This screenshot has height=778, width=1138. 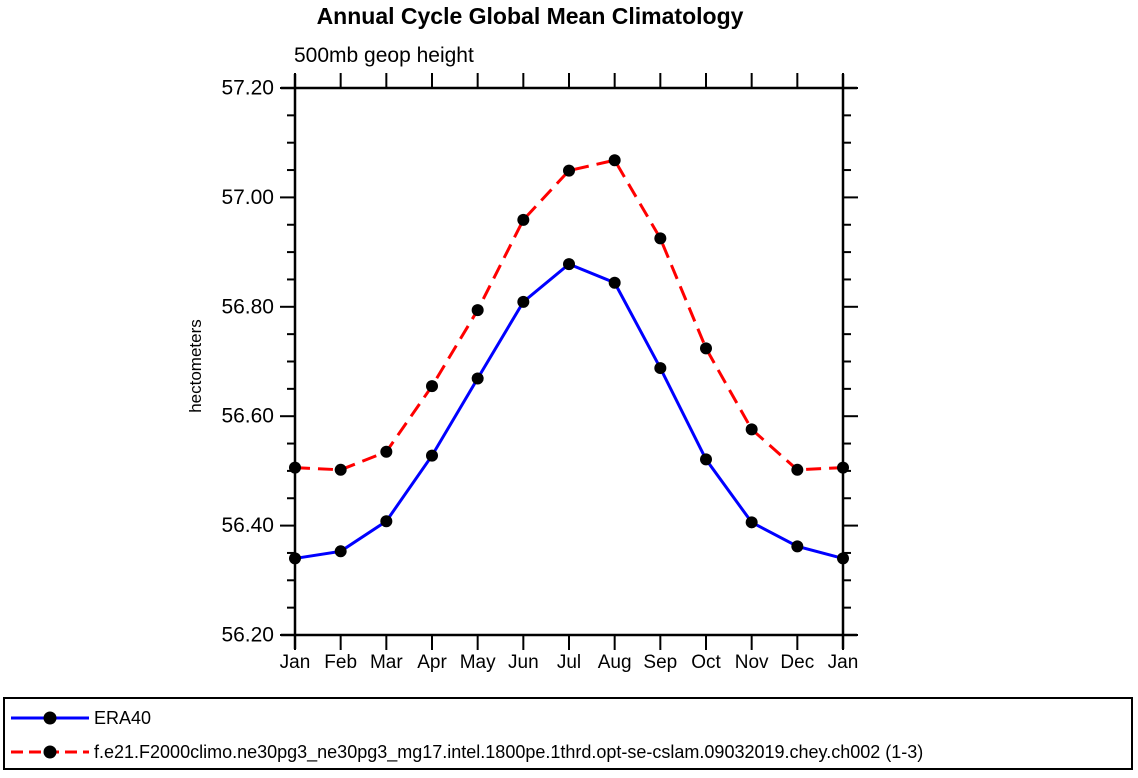 I want to click on x-tick-label: Nov, so click(x=752, y=662).